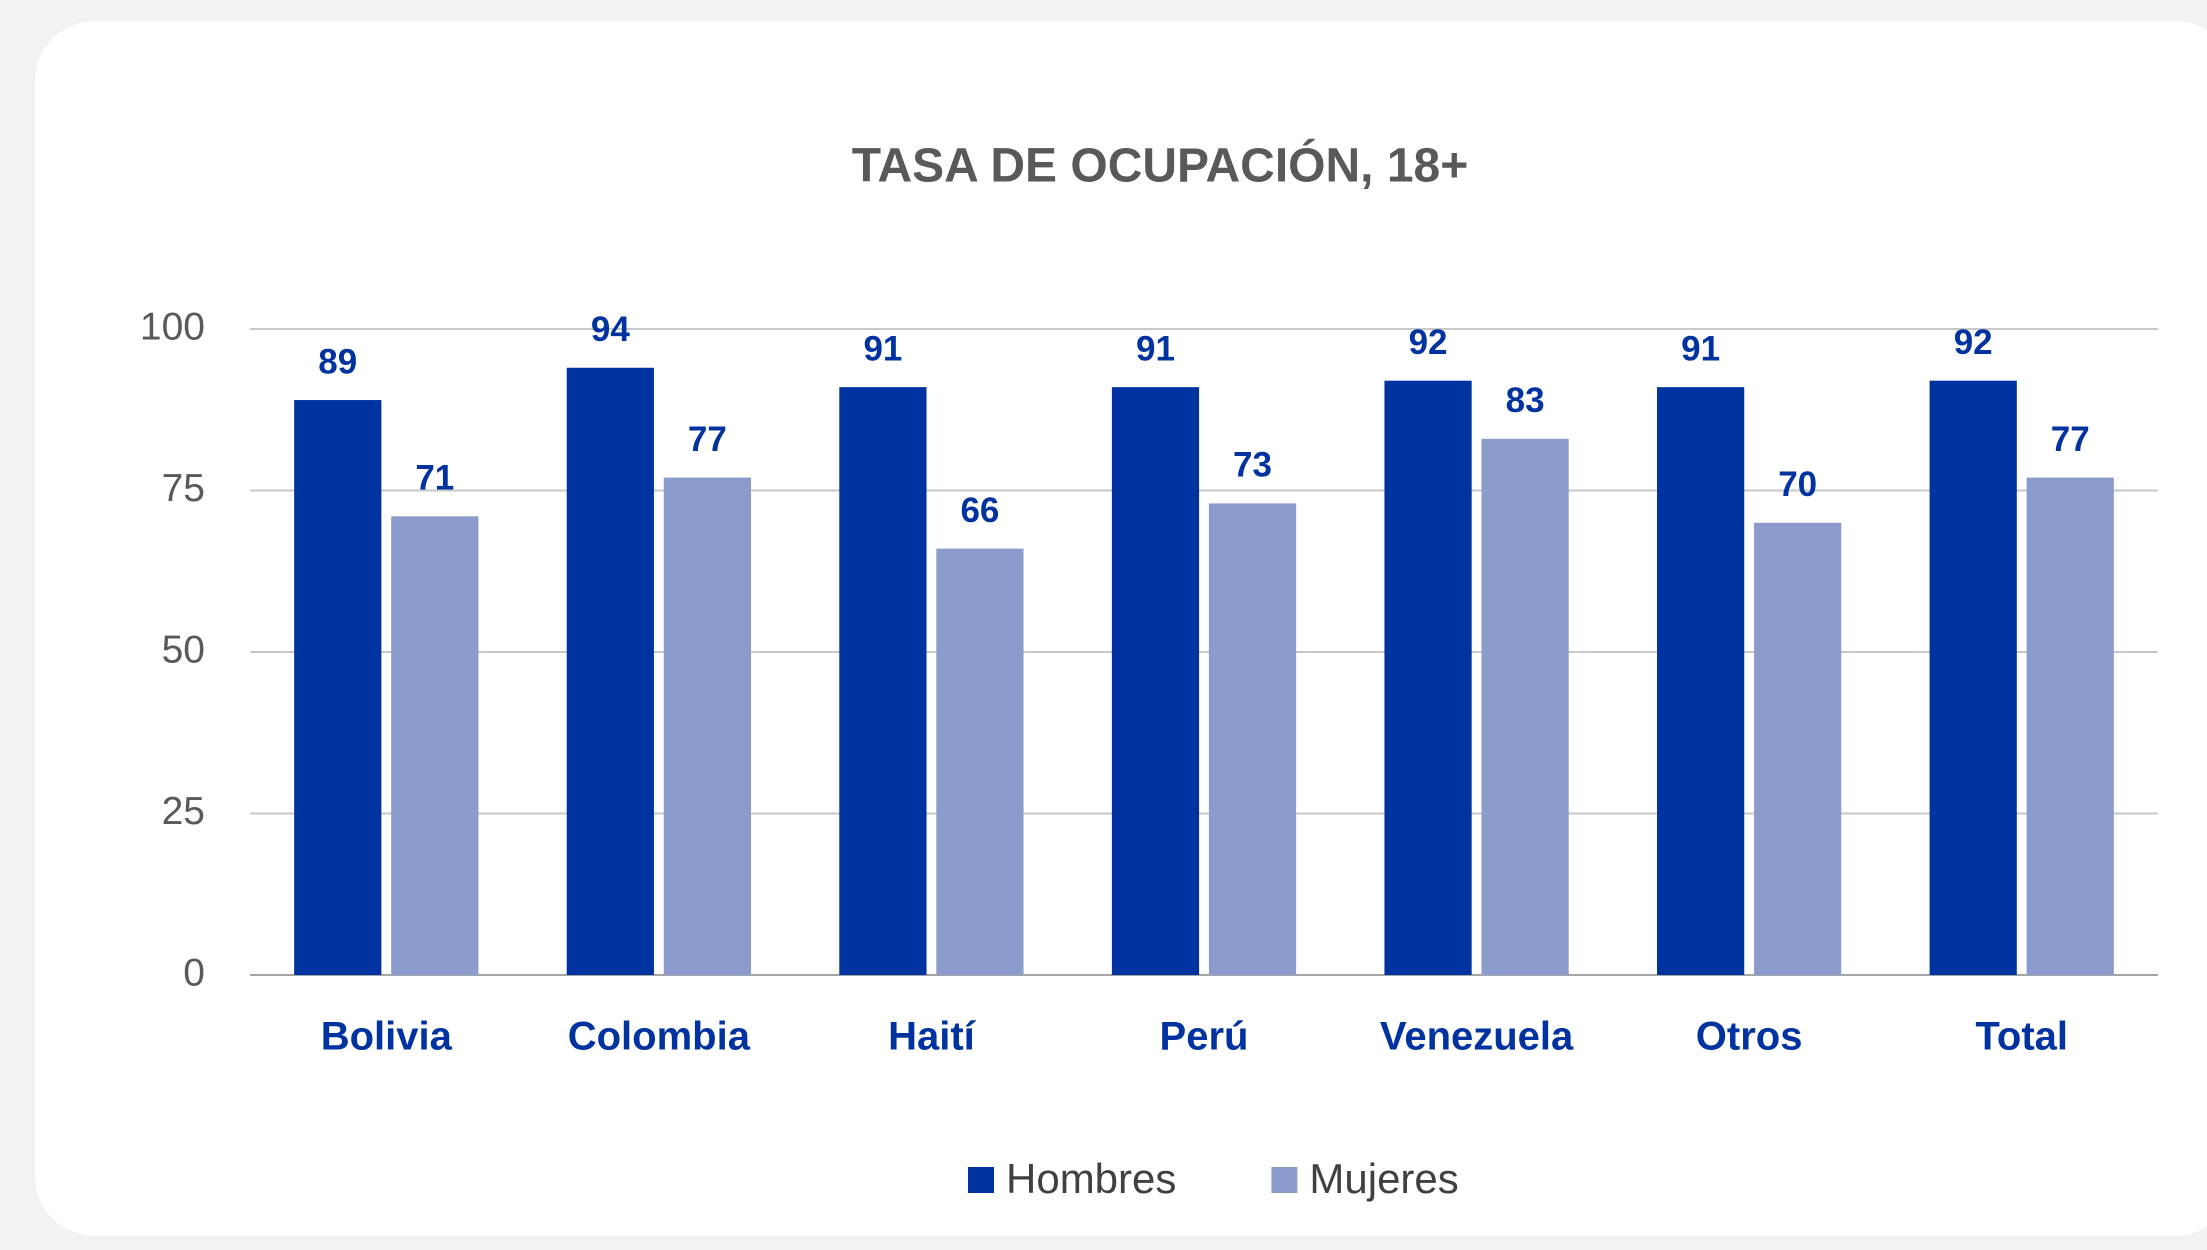 The image size is (2207, 1250). What do you see at coordinates (172, 326) in the screenshot?
I see `y-tick-label: 100` at bounding box center [172, 326].